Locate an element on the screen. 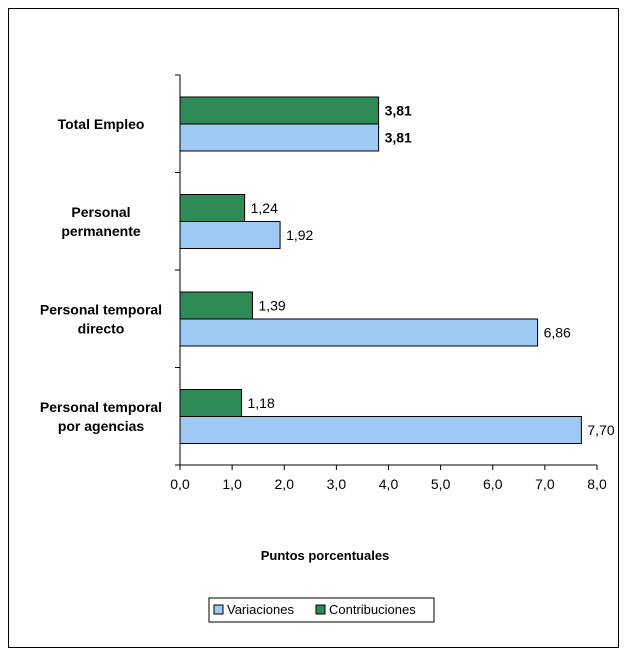  data-label-variaciones-2: 6,86 is located at coordinates (557, 333).